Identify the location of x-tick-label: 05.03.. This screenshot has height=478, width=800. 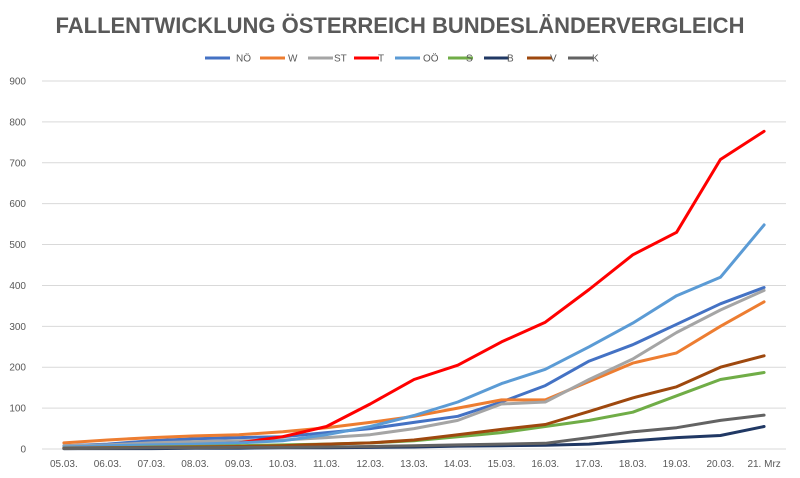
(64, 464).